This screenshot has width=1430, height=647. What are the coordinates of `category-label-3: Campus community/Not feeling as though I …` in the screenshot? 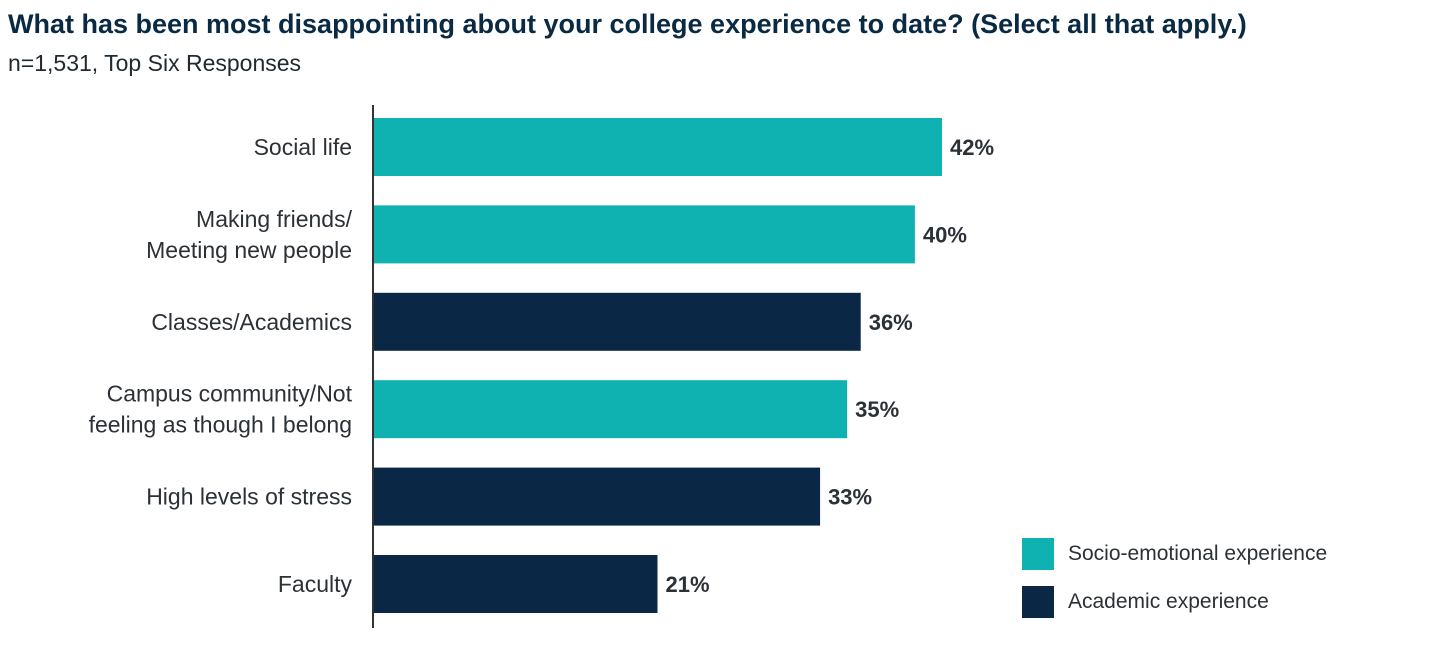 It's located at (221, 409).